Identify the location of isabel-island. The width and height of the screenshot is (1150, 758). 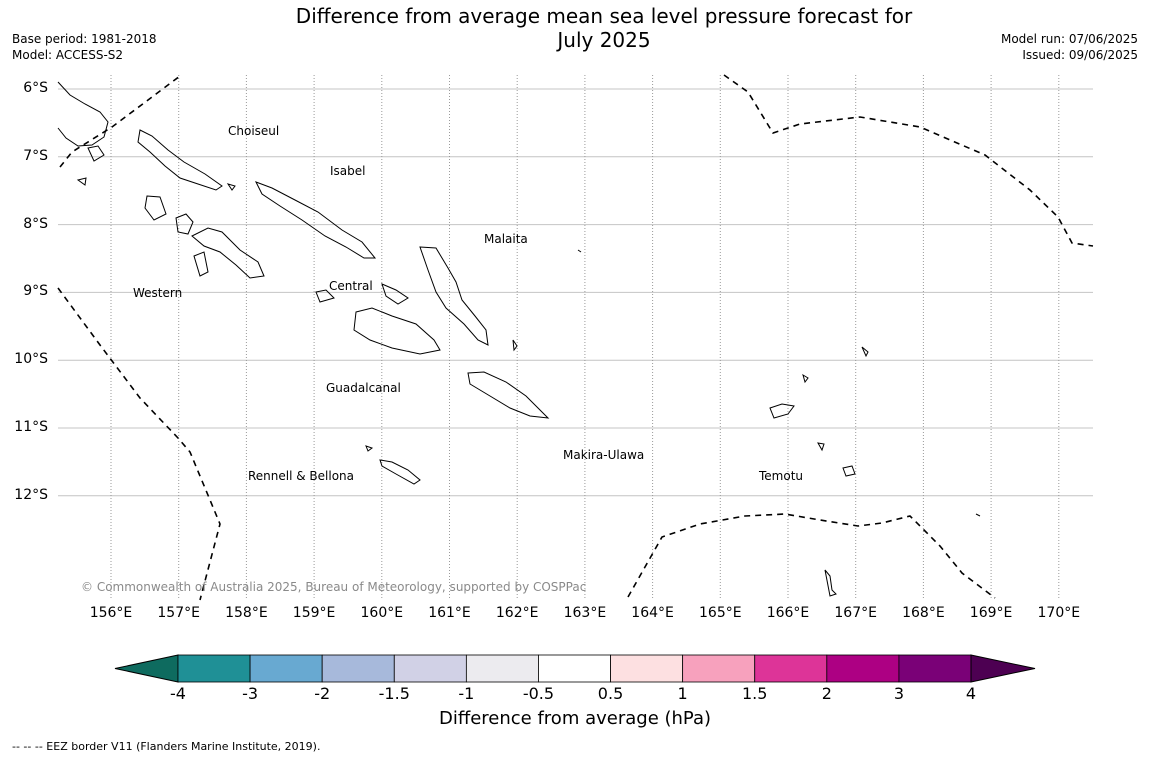
(315, 220).